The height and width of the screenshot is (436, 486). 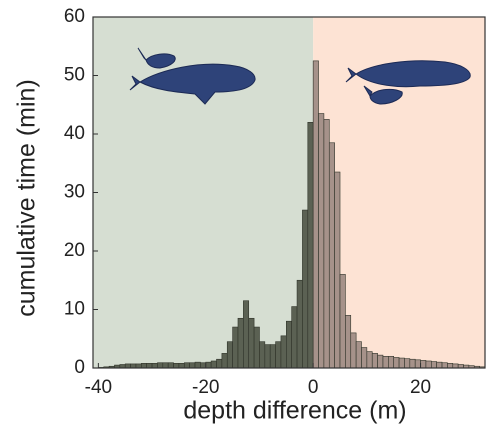 I want to click on x-tick-label: -40, so click(x=98, y=387).